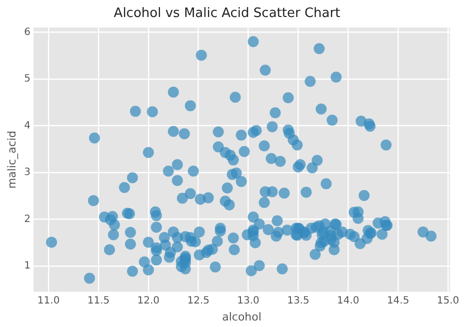  I want to click on y-tick-label: 4, so click(27, 126).